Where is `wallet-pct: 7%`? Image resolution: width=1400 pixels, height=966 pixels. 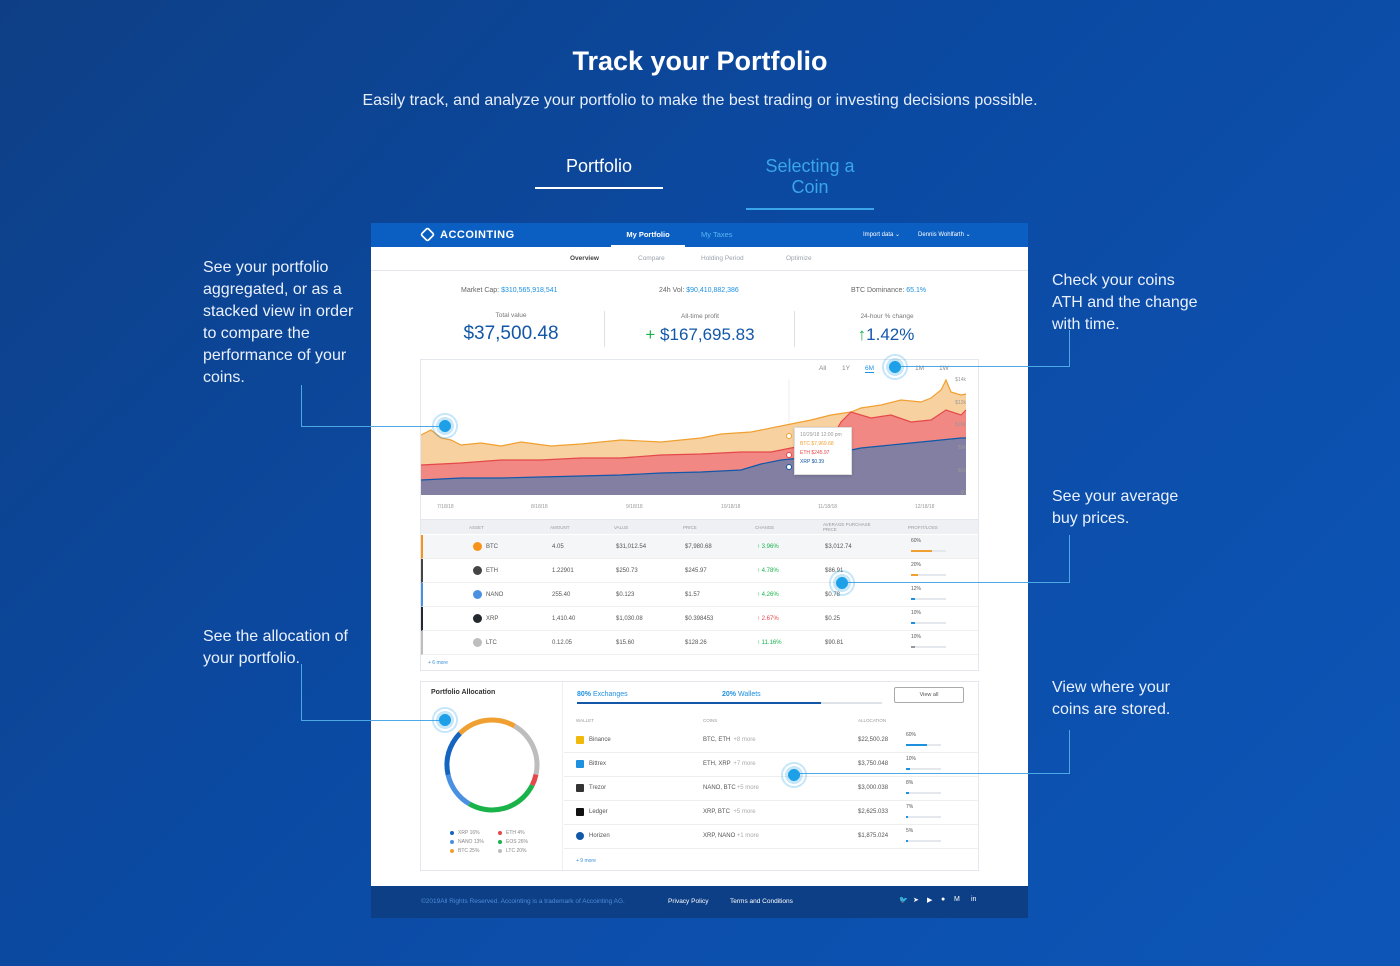 wallet-pct: 7% is located at coordinates (910, 807).